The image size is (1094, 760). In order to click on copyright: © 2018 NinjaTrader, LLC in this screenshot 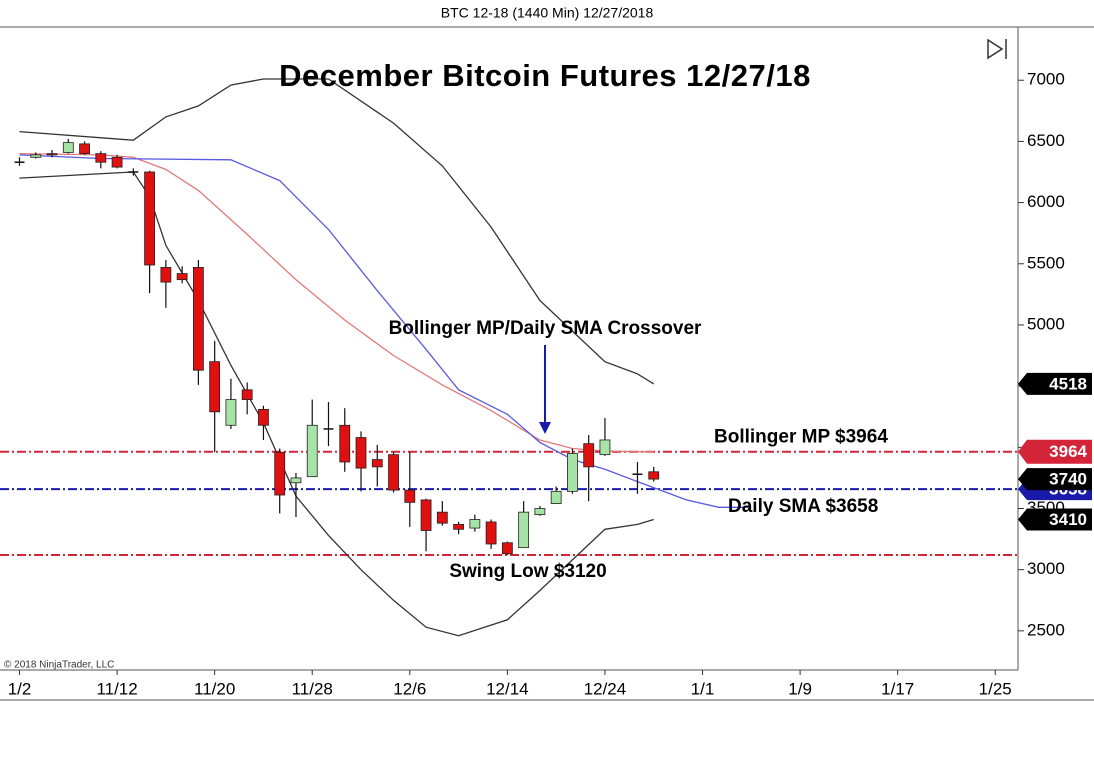, I will do `click(59, 665)`.